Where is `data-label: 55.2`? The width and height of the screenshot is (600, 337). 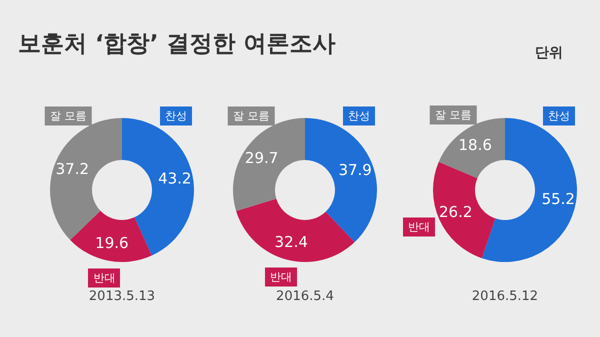
data-label: 55.2 is located at coordinates (558, 199).